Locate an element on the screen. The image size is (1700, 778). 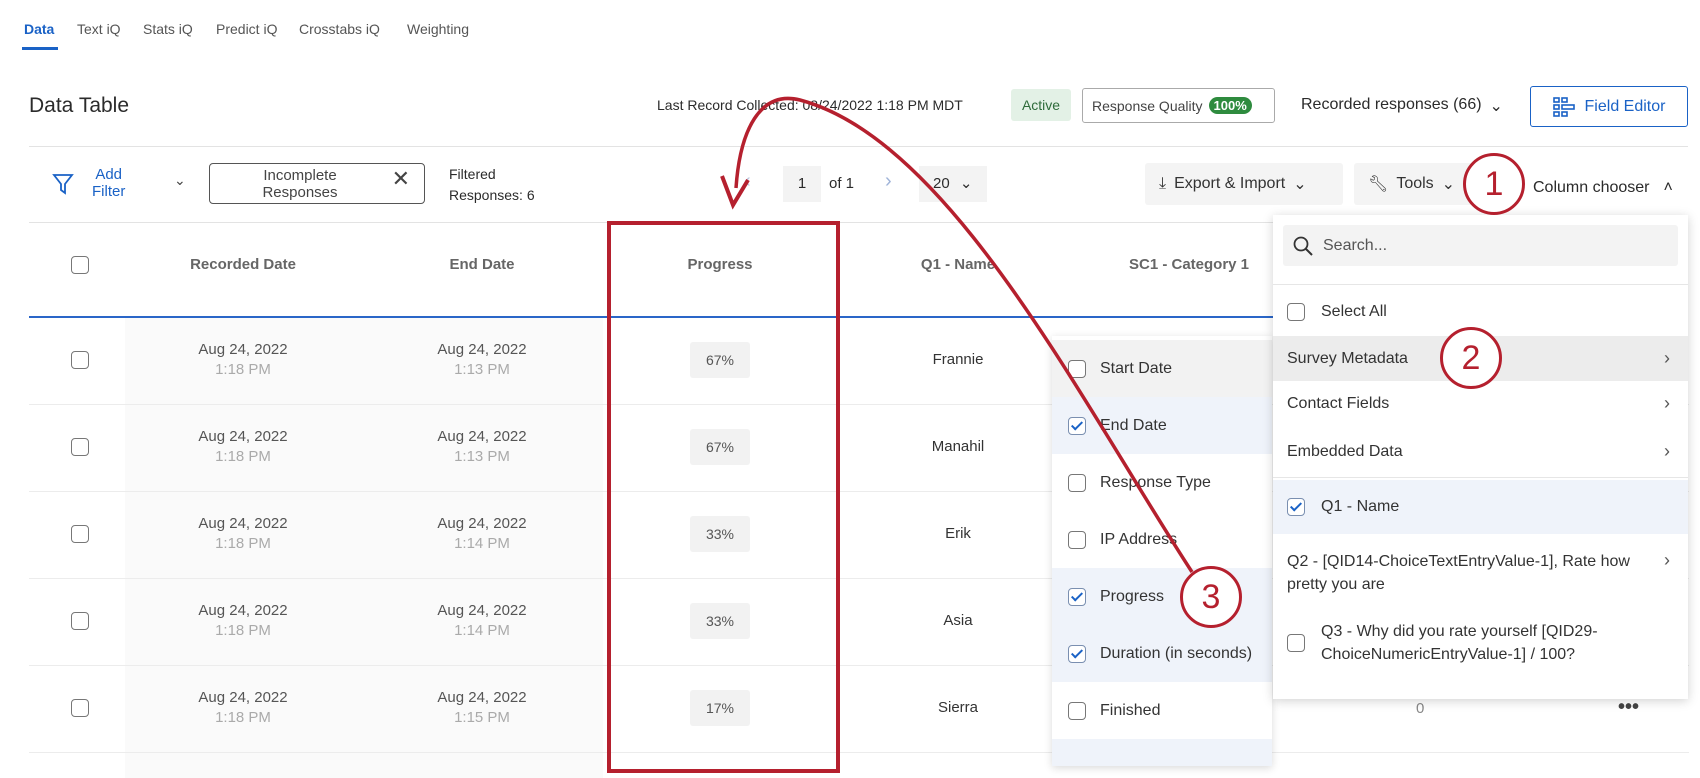
page-count: of 1 is located at coordinates (842, 183).